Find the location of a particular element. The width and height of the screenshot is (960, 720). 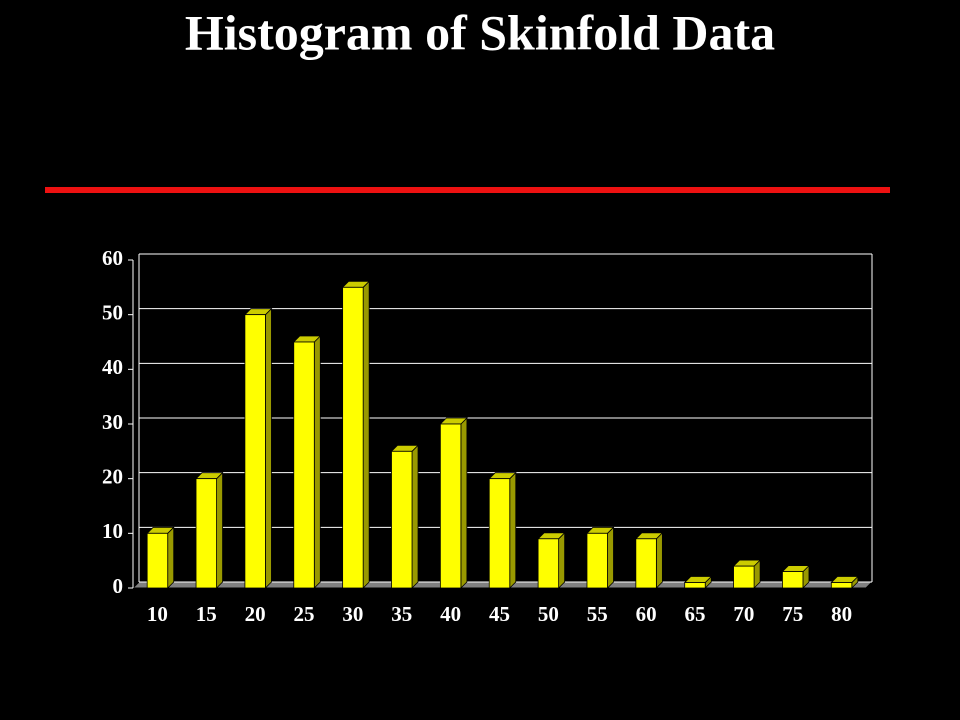

y-tick-label: 40 is located at coordinates (112, 367).